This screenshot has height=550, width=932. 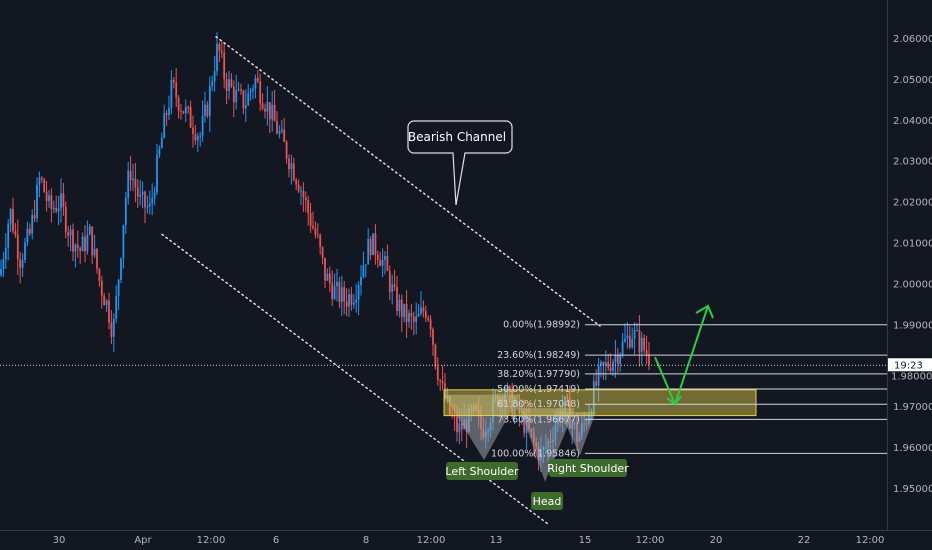 I want to click on retracement-zone, so click(x=600, y=403).